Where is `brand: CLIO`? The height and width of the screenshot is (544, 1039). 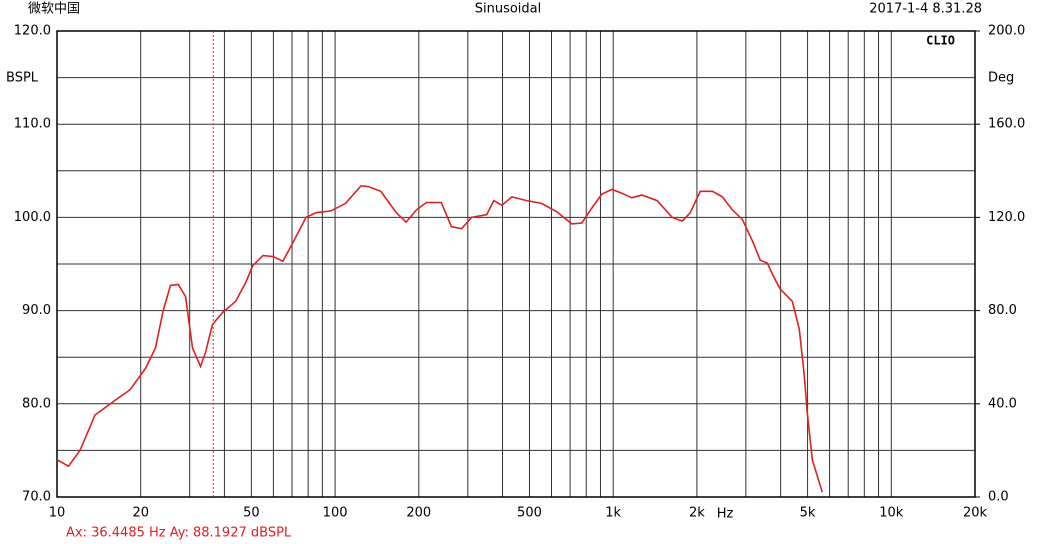
brand: CLIO is located at coordinates (940, 41).